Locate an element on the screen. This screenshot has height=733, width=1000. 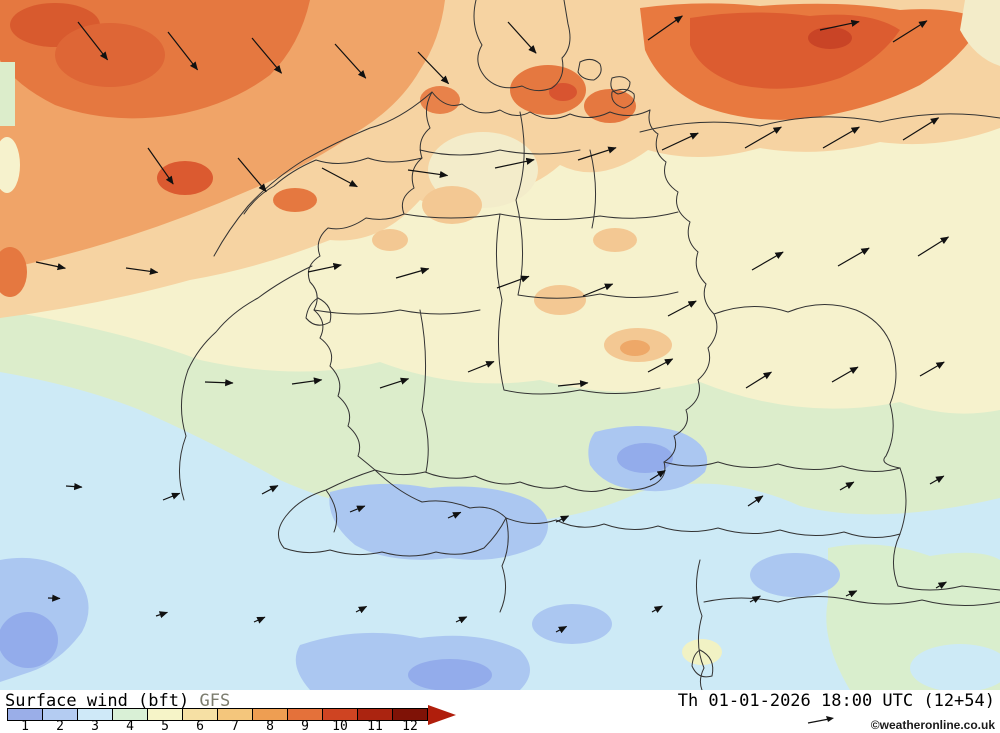
legend-value: 12 is located at coordinates (410, 726).